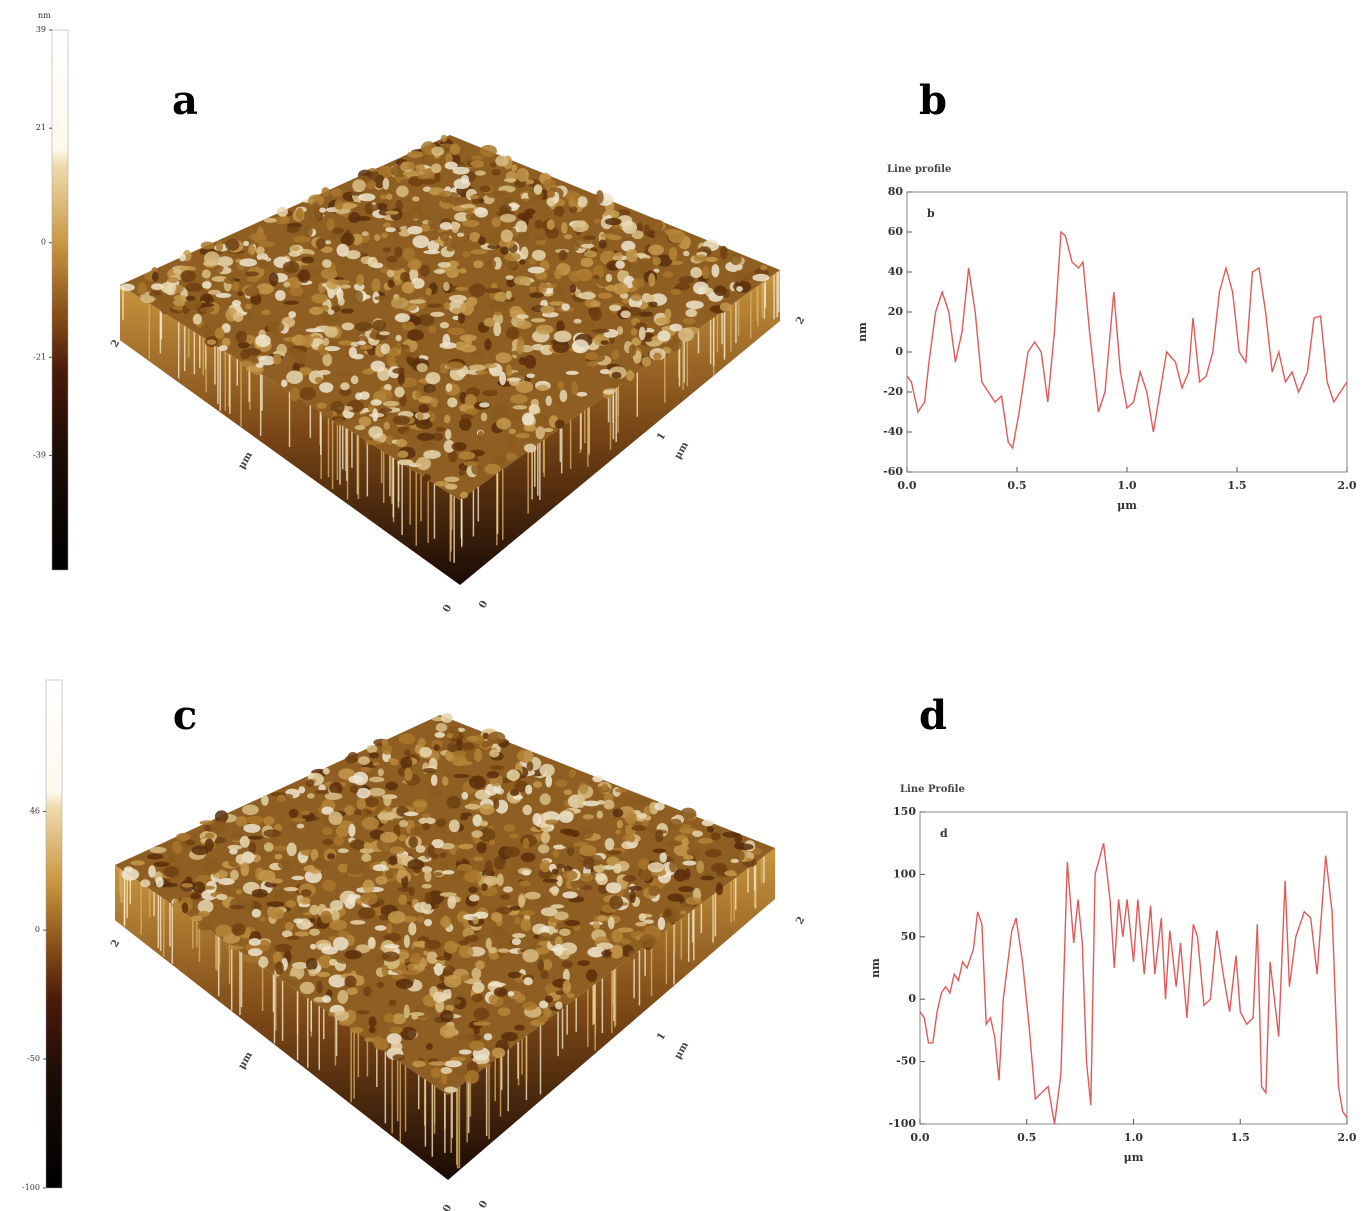 The width and height of the screenshot is (1363, 1211). I want to click on chart-title: Line Profile, so click(932, 789).